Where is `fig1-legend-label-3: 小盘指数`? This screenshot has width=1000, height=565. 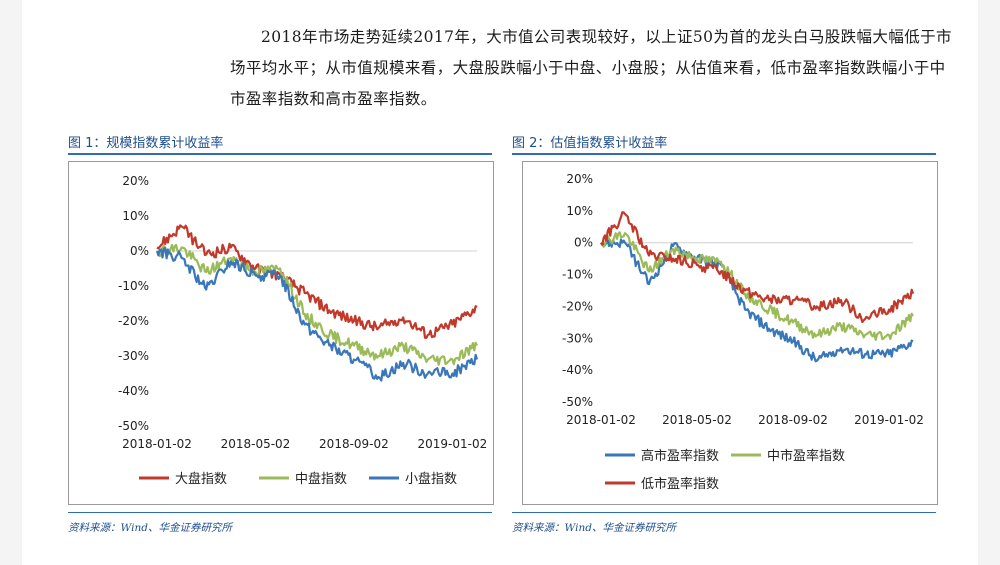 fig1-legend-label-3: 小盘指数 is located at coordinates (431, 479).